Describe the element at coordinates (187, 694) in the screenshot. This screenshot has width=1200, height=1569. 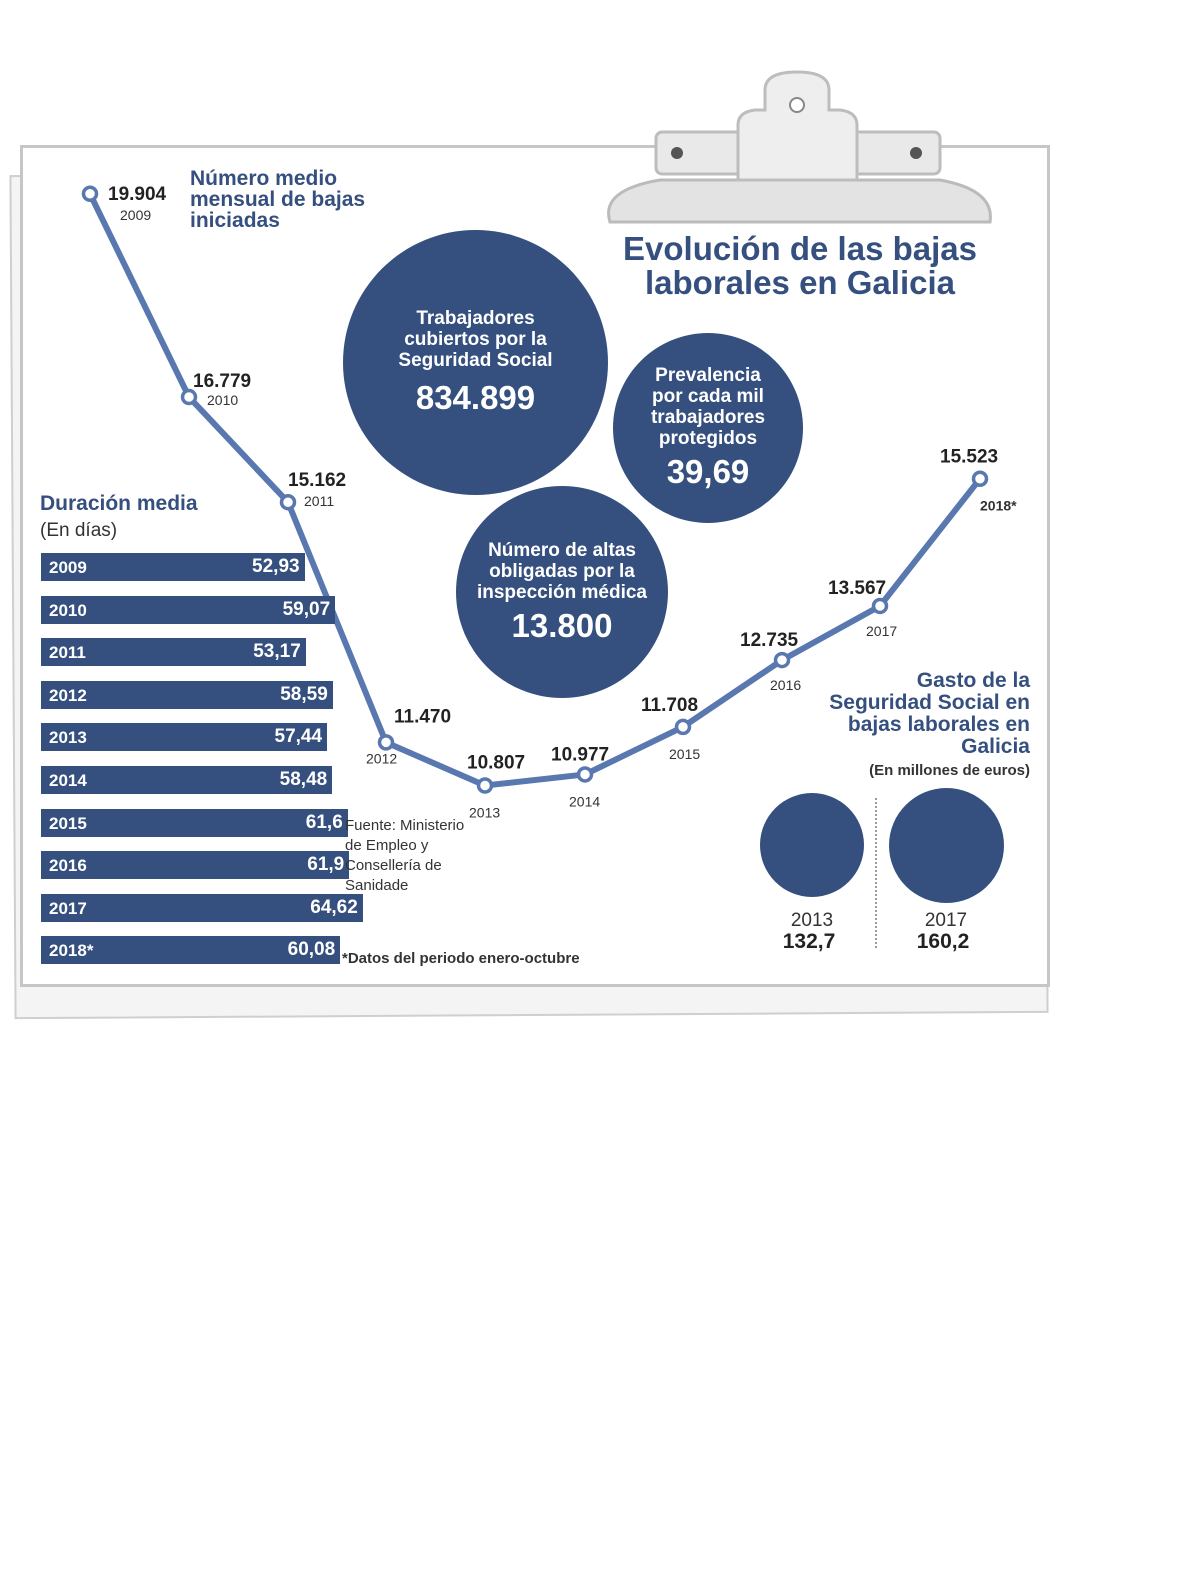
I see `duration-bar: 2012 58,59` at that location.